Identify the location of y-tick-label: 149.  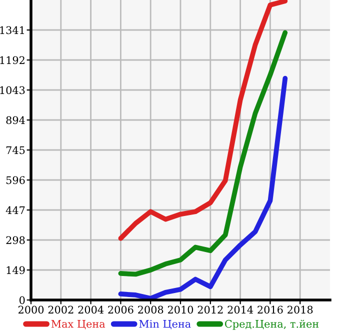
(15, 270).